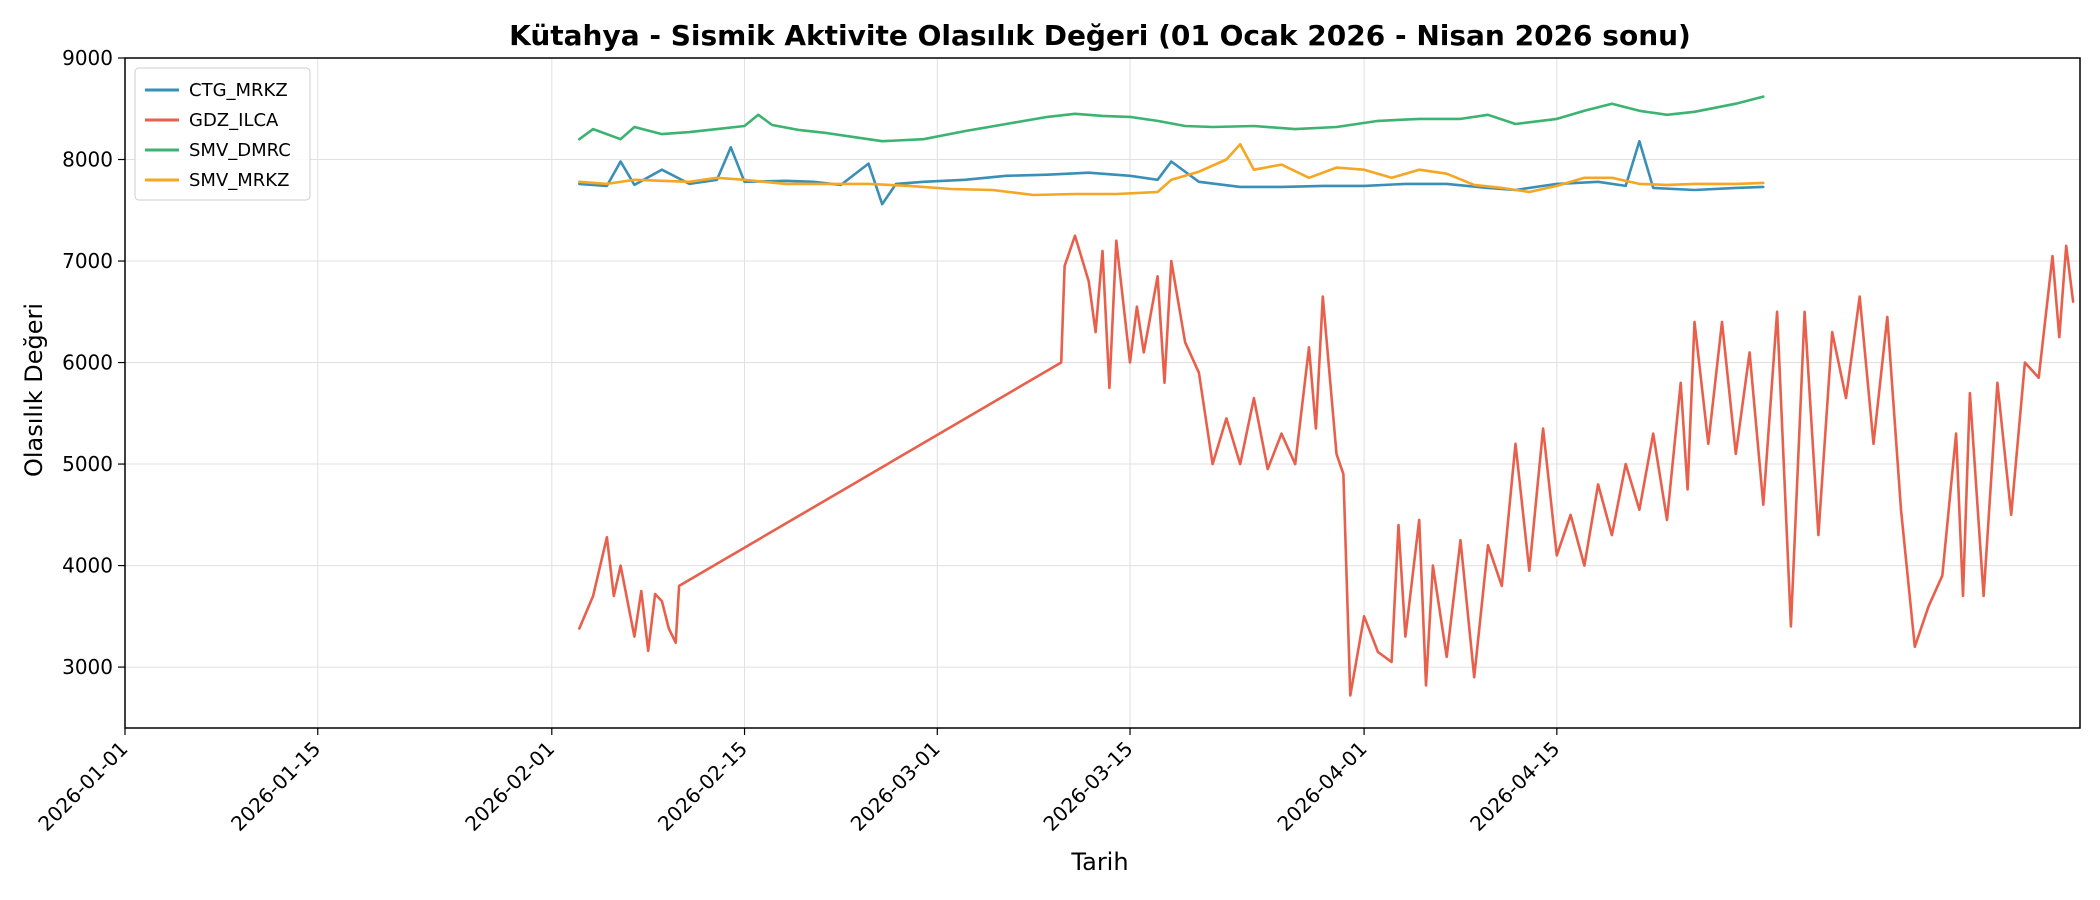 This screenshot has width=2100, height=900. I want to click on legend-box, so click(222, 134).